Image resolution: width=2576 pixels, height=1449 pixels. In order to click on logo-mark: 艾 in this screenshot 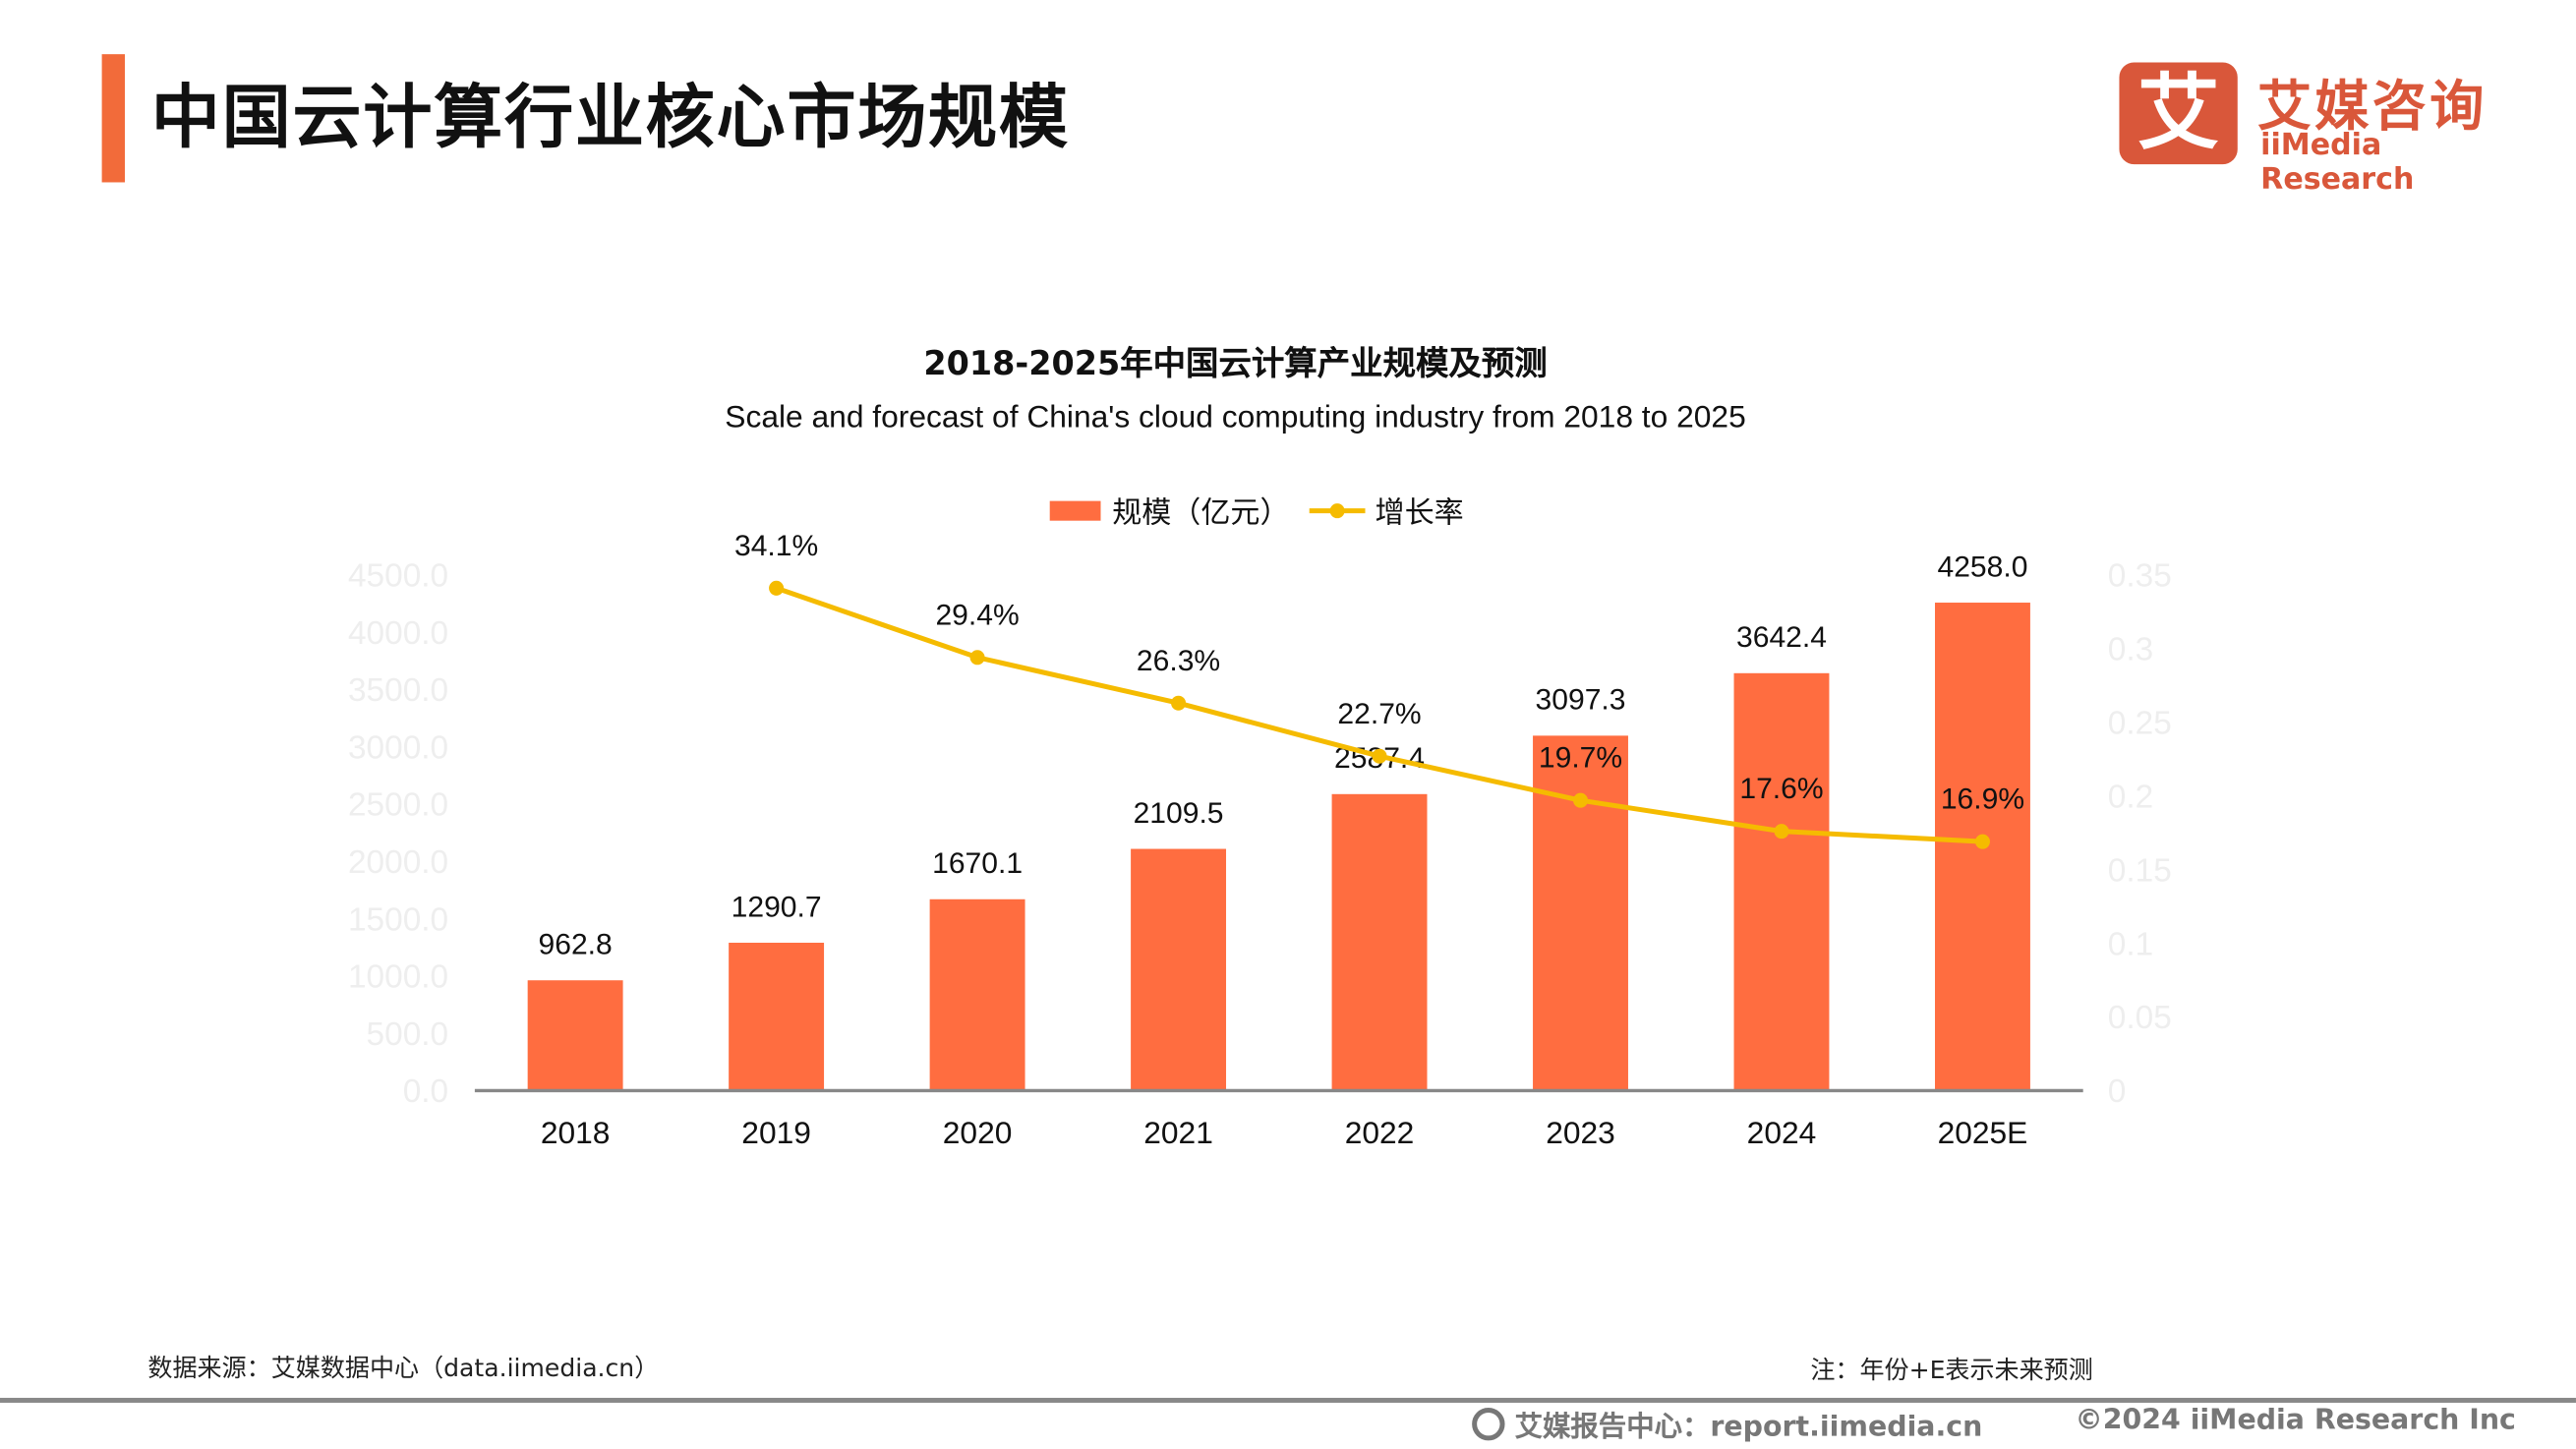, I will do `click(2178, 113)`.